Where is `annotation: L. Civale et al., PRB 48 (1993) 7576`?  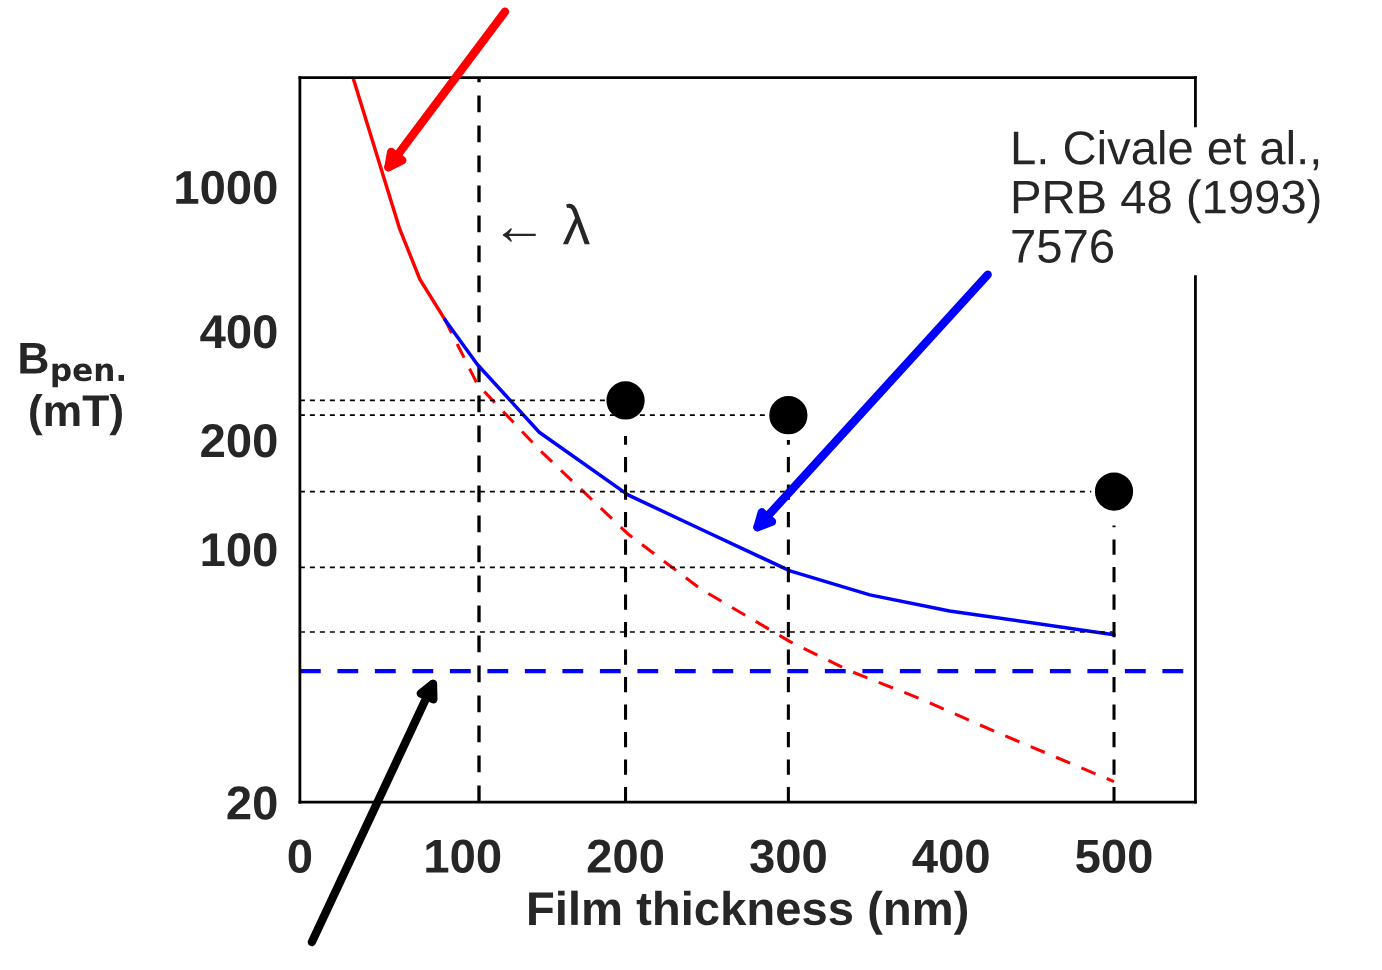
annotation: L. Civale et al., PRB 48 (1993) 7576 is located at coordinates (1166, 196).